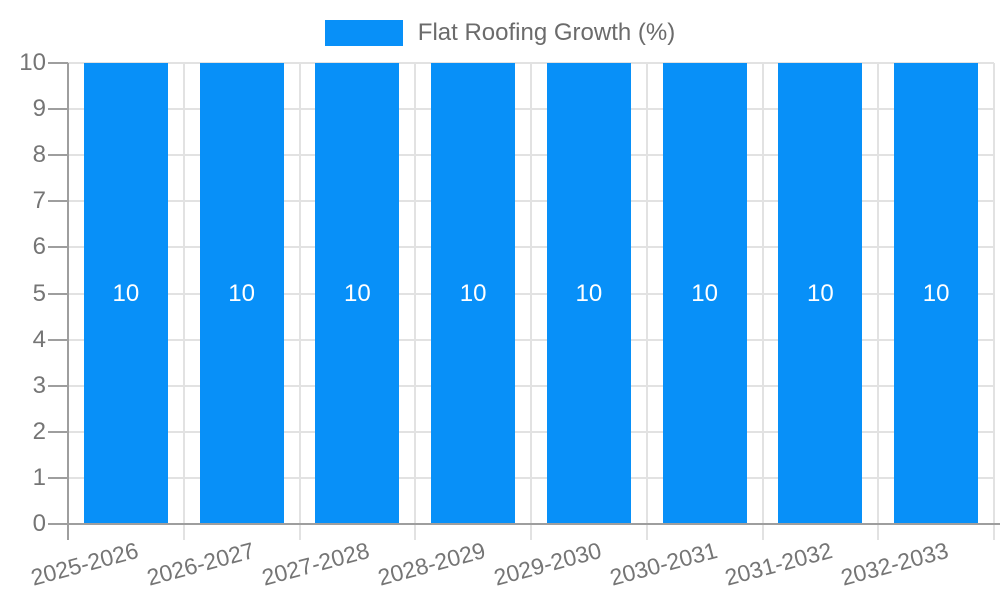 The width and height of the screenshot is (1000, 600). Describe the element at coordinates (39, 293) in the screenshot. I see `y-axis-tick-label: 5` at that location.